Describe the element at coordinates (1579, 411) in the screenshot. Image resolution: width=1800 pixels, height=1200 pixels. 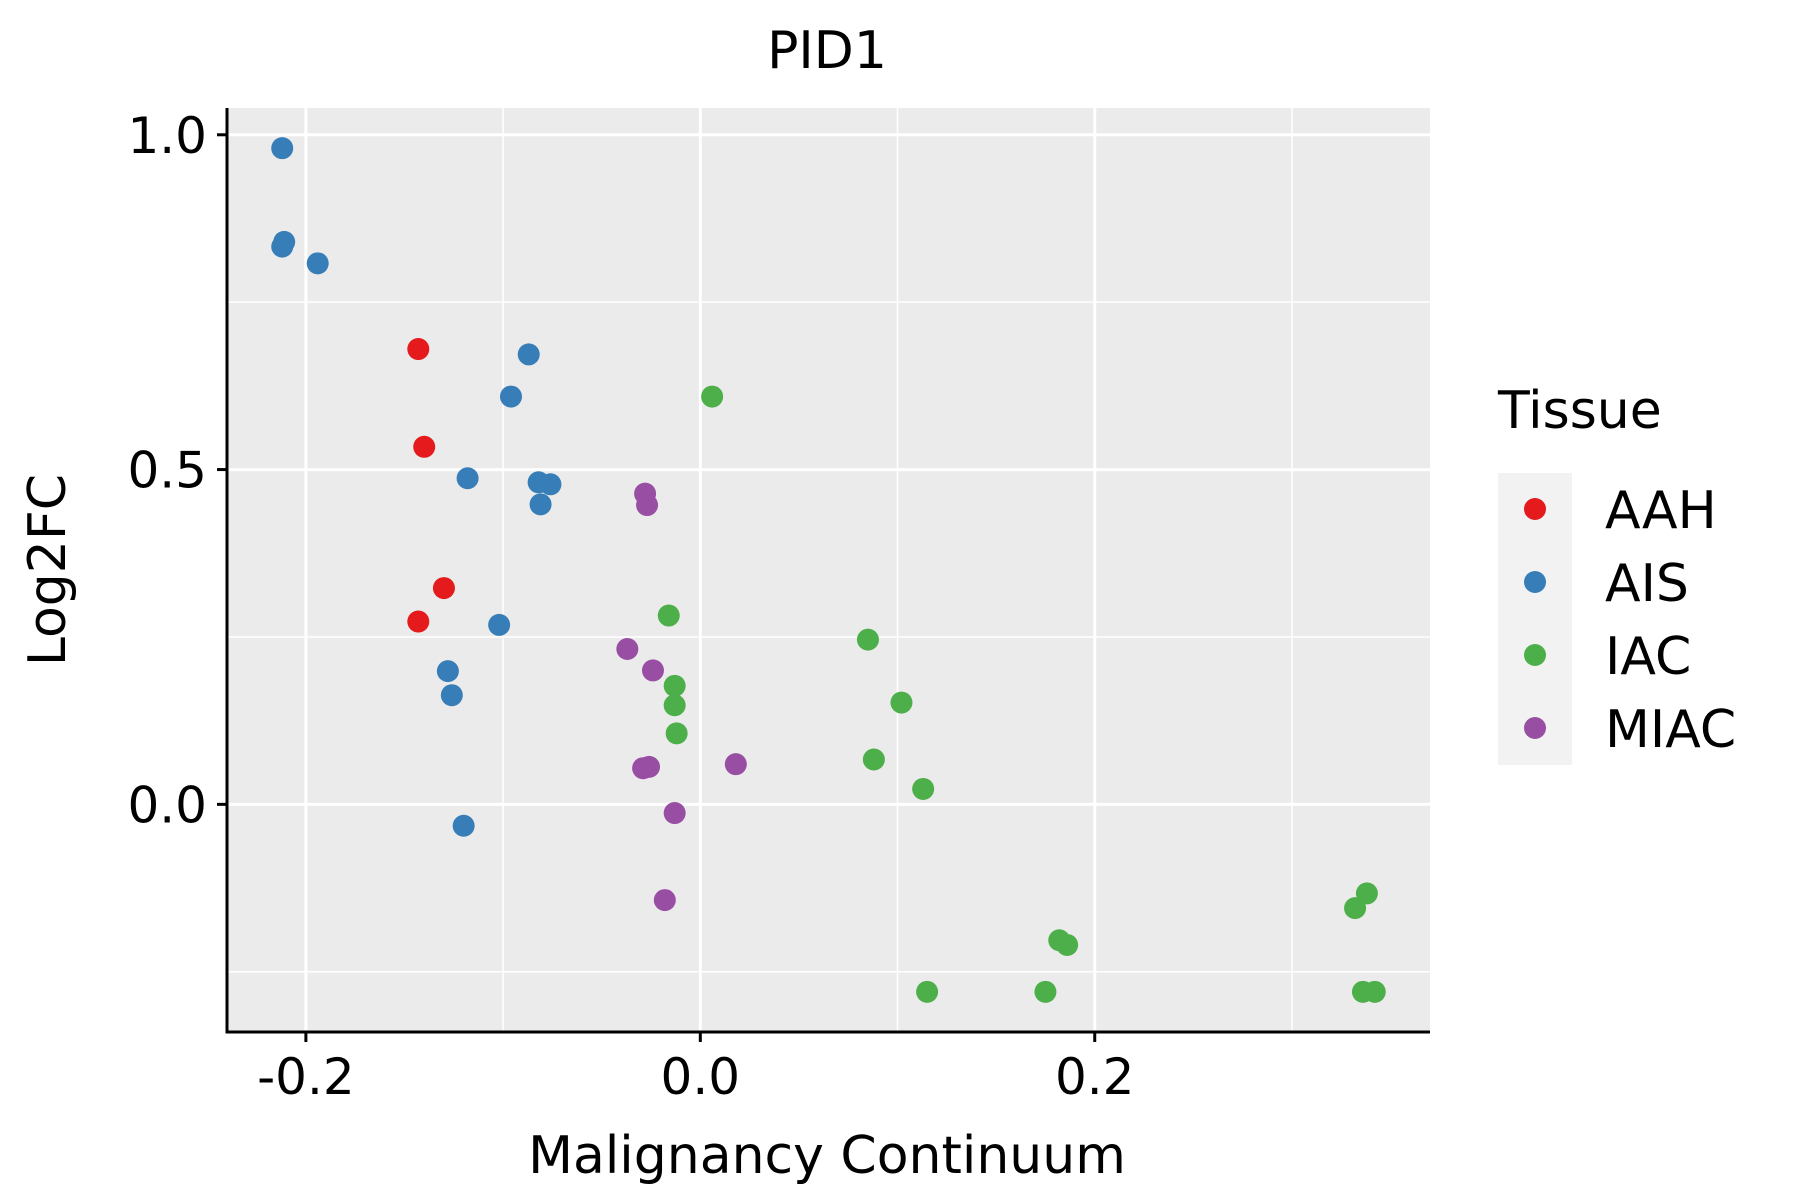
I see `legend-title: Tissue` at that location.